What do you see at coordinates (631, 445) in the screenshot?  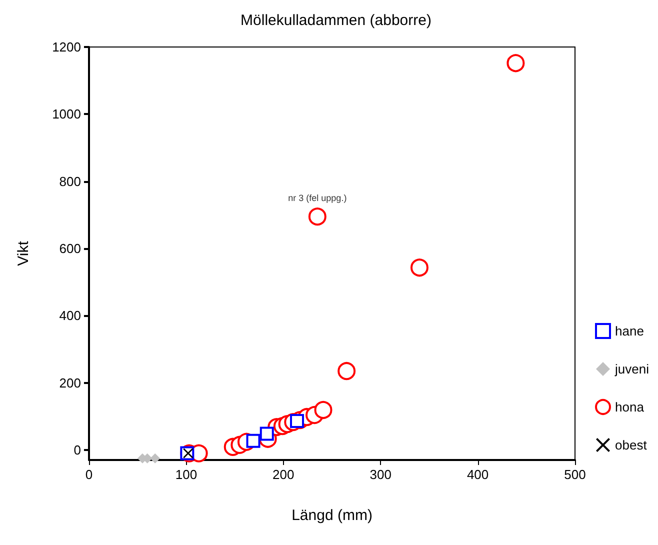 I see `legend-label: obest` at bounding box center [631, 445].